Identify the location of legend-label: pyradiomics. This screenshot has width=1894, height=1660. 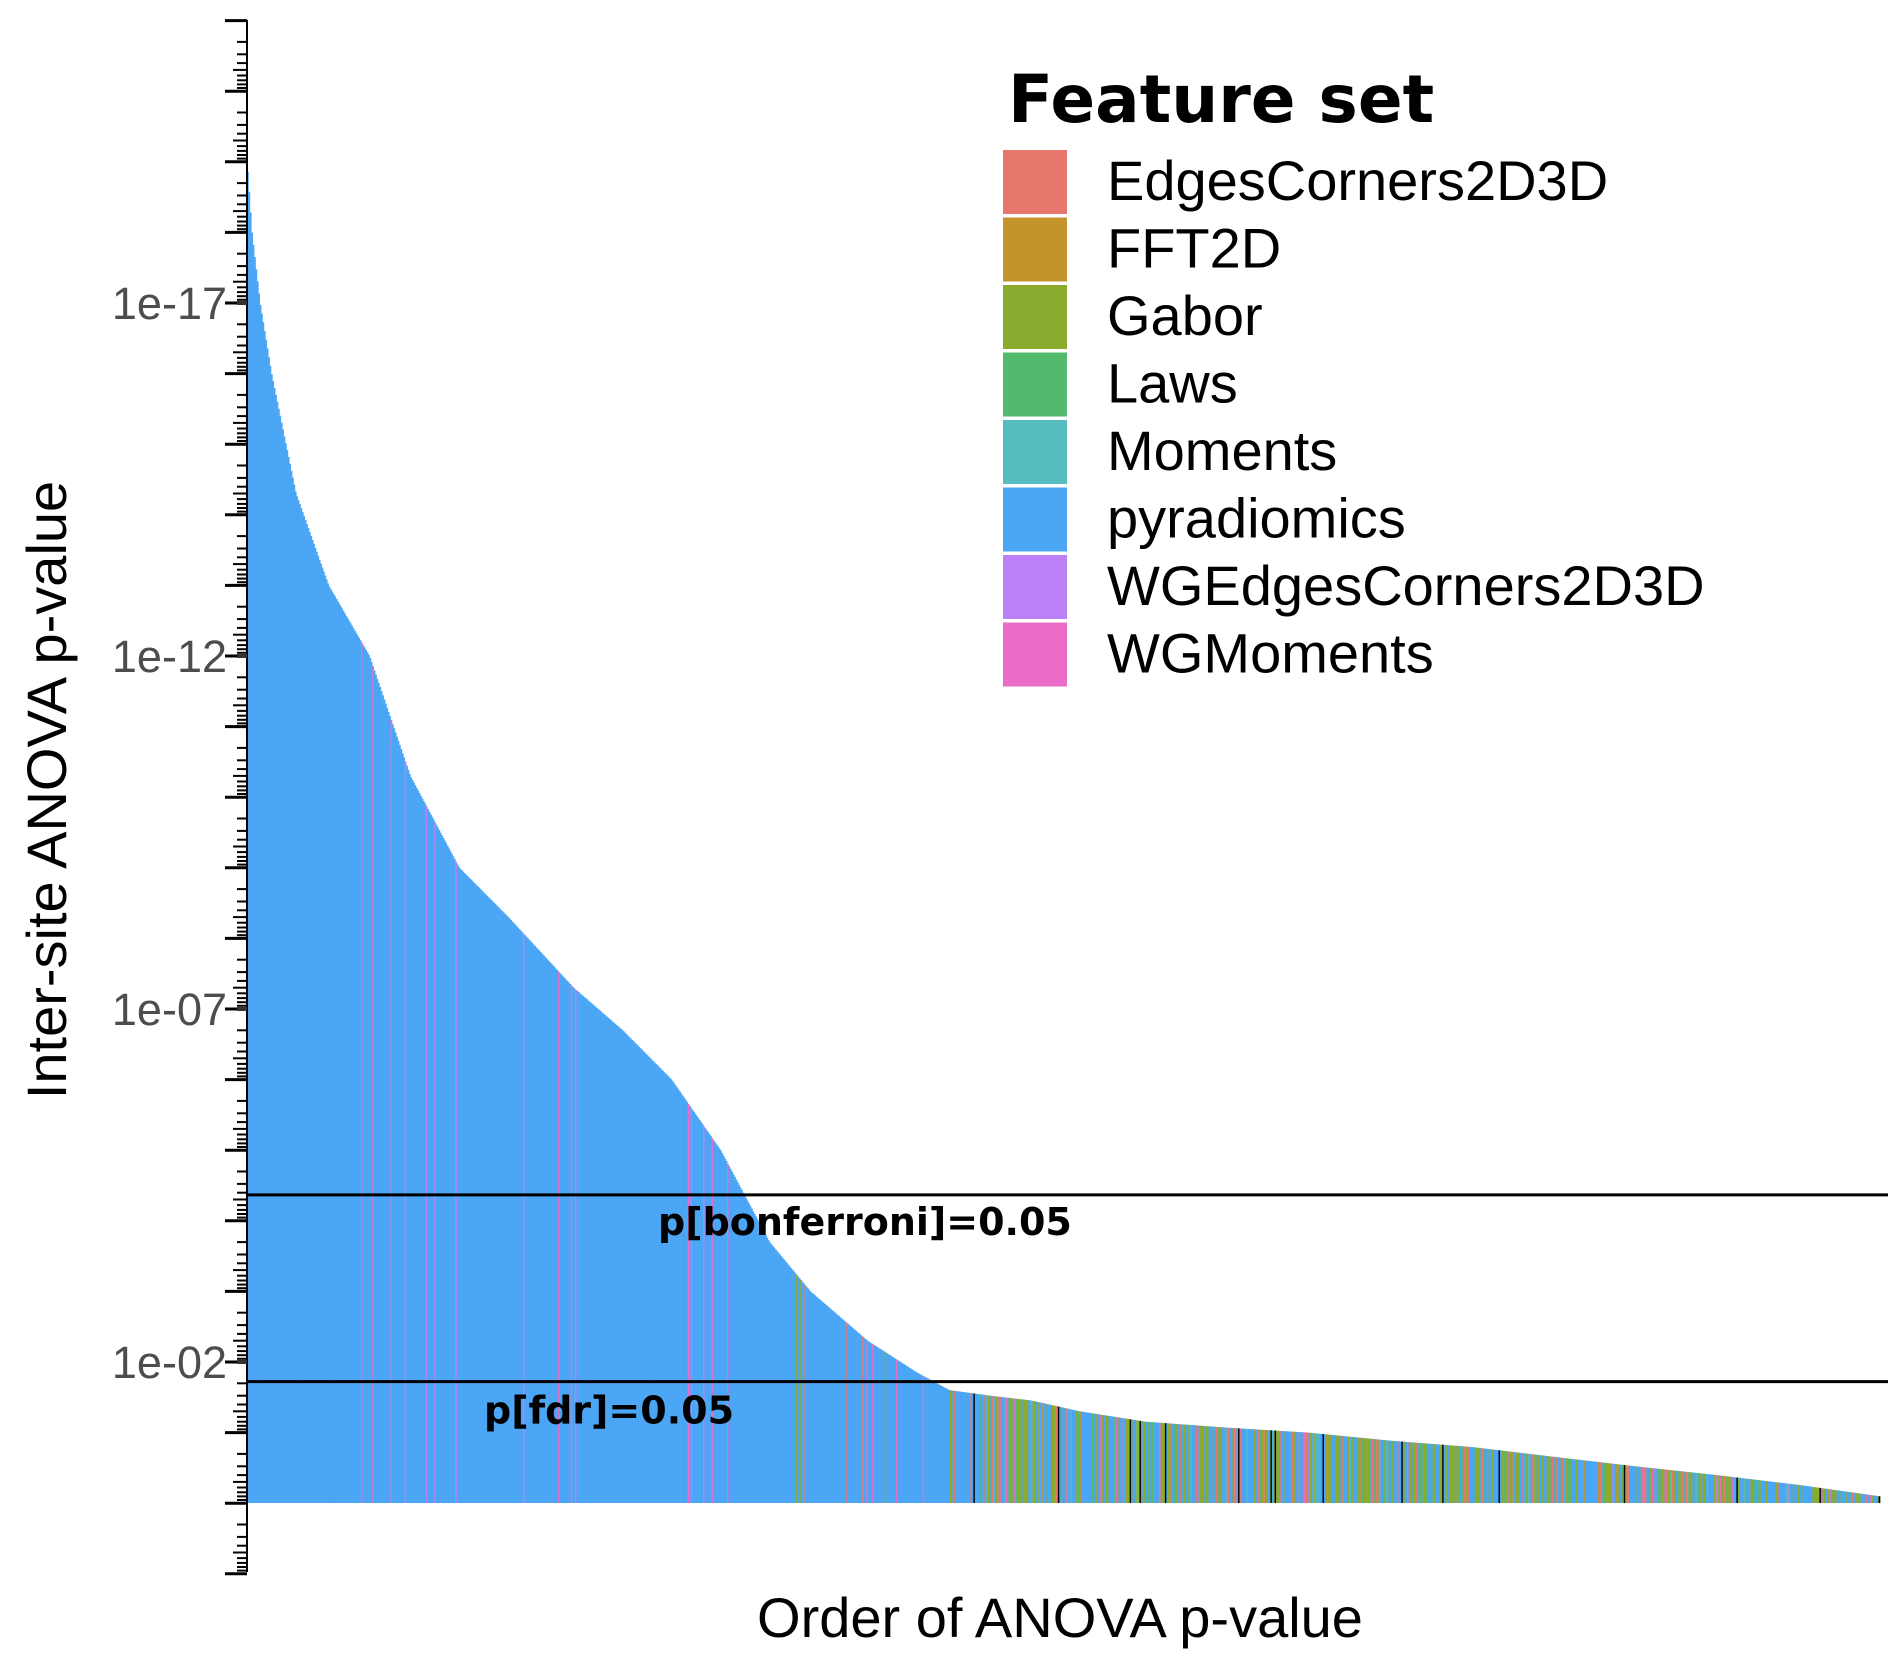
(1256, 518).